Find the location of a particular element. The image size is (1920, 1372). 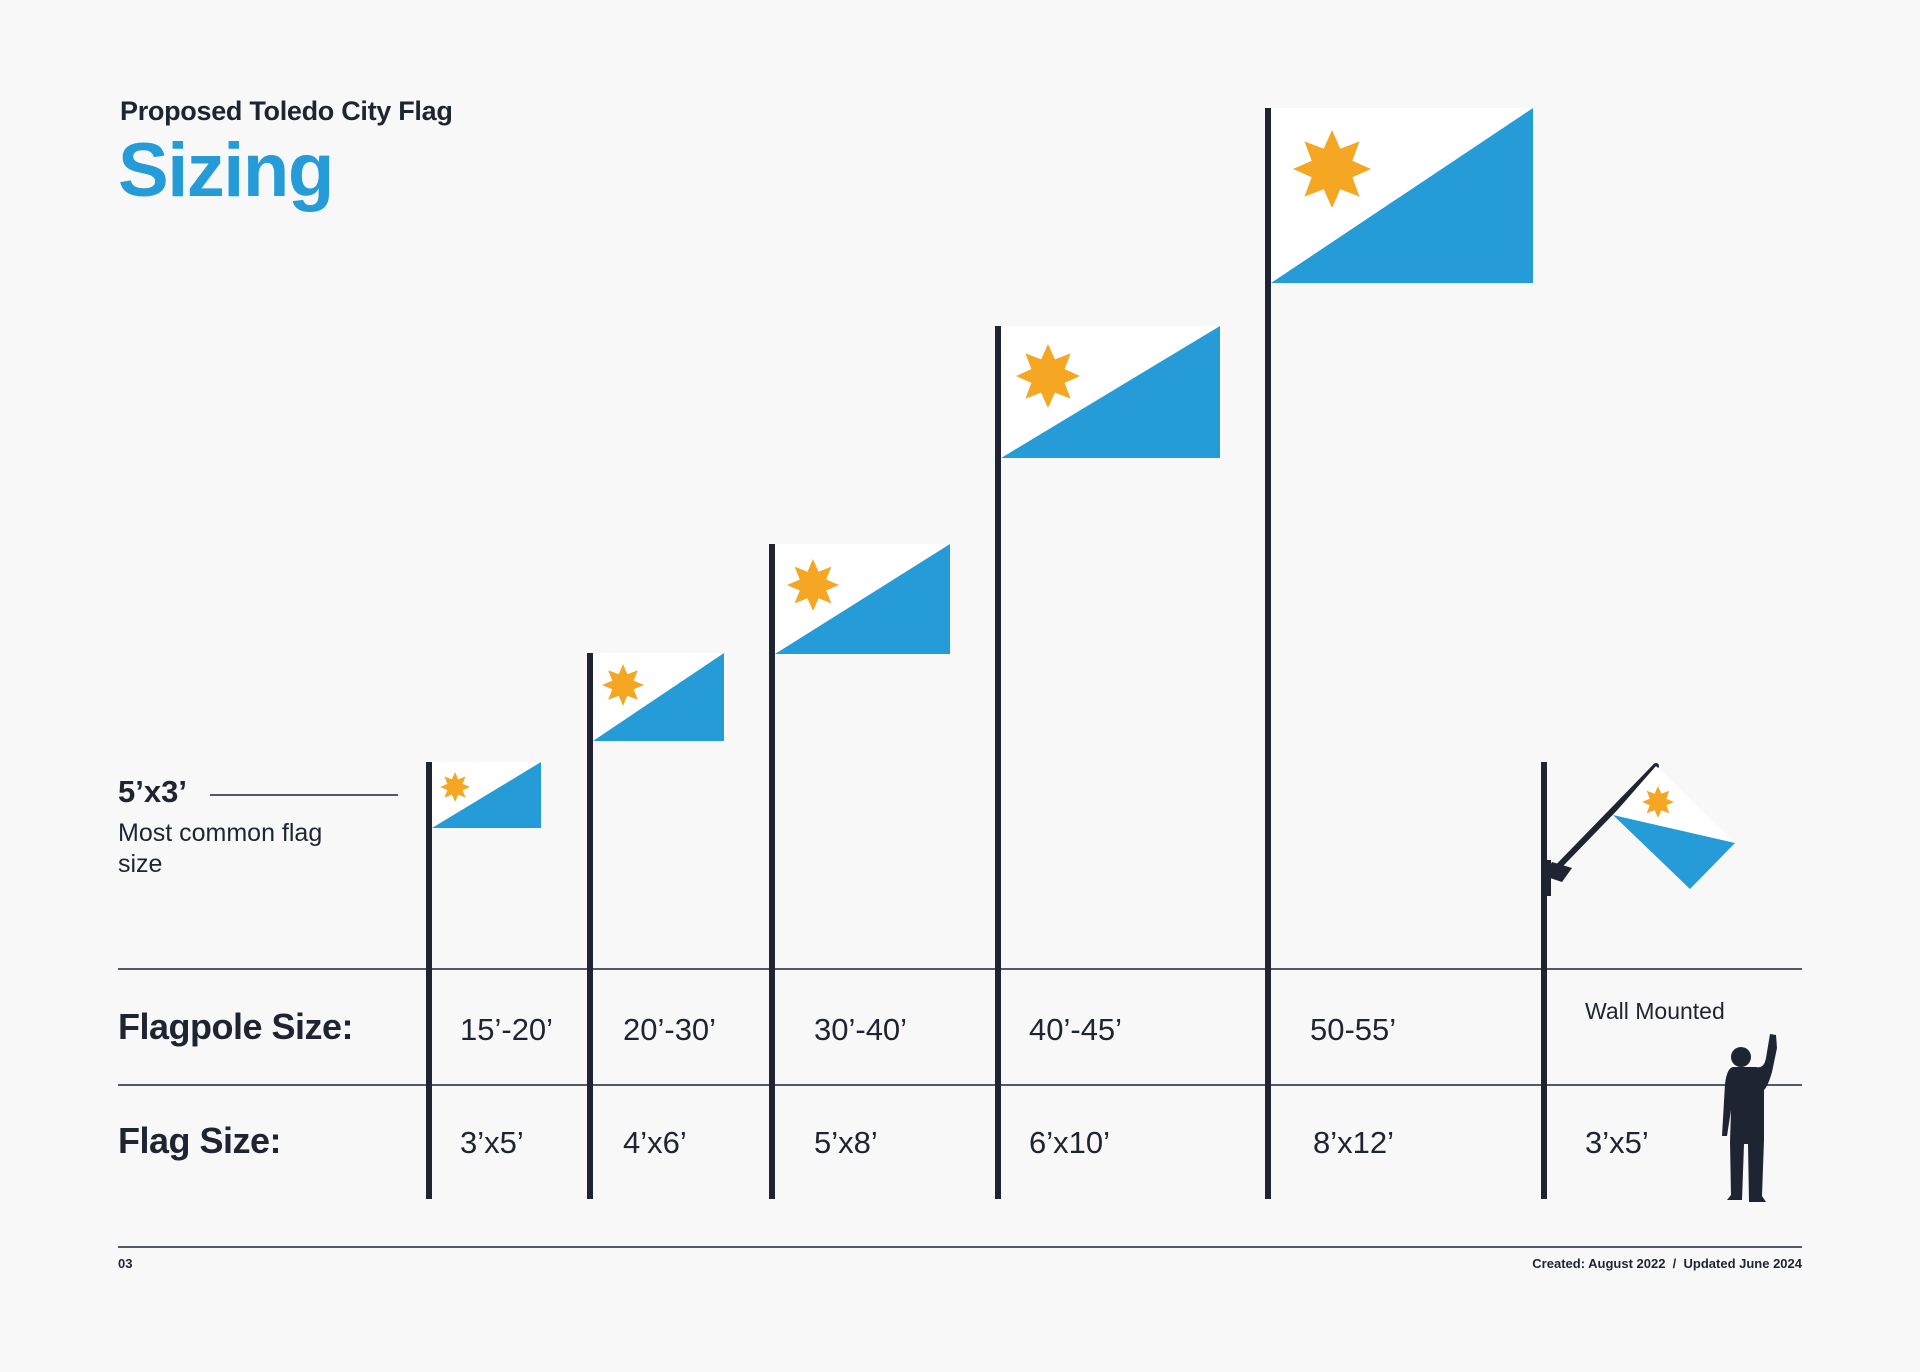

flagpole-size-label: Flagpole Size: is located at coordinates (236, 1026).